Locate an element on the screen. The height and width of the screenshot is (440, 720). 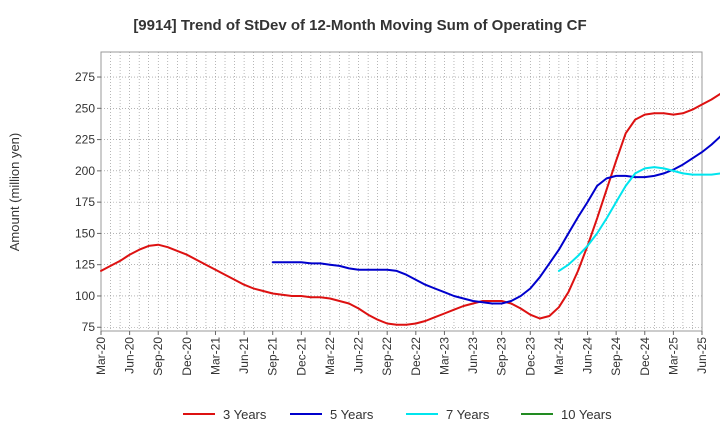
legend-label-3-years: 3 Years is located at coordinates (245, 414).